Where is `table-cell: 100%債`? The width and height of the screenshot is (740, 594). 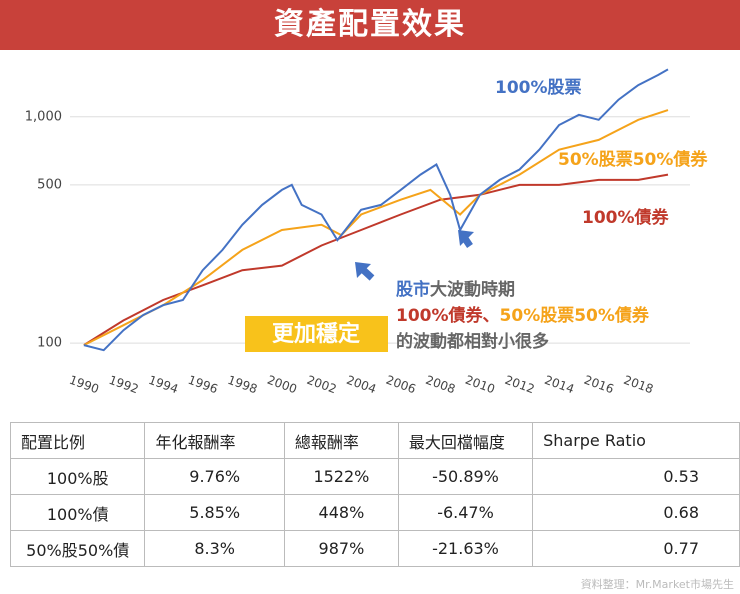 table-cell: 100%債 is located at coordinates (77, 512).